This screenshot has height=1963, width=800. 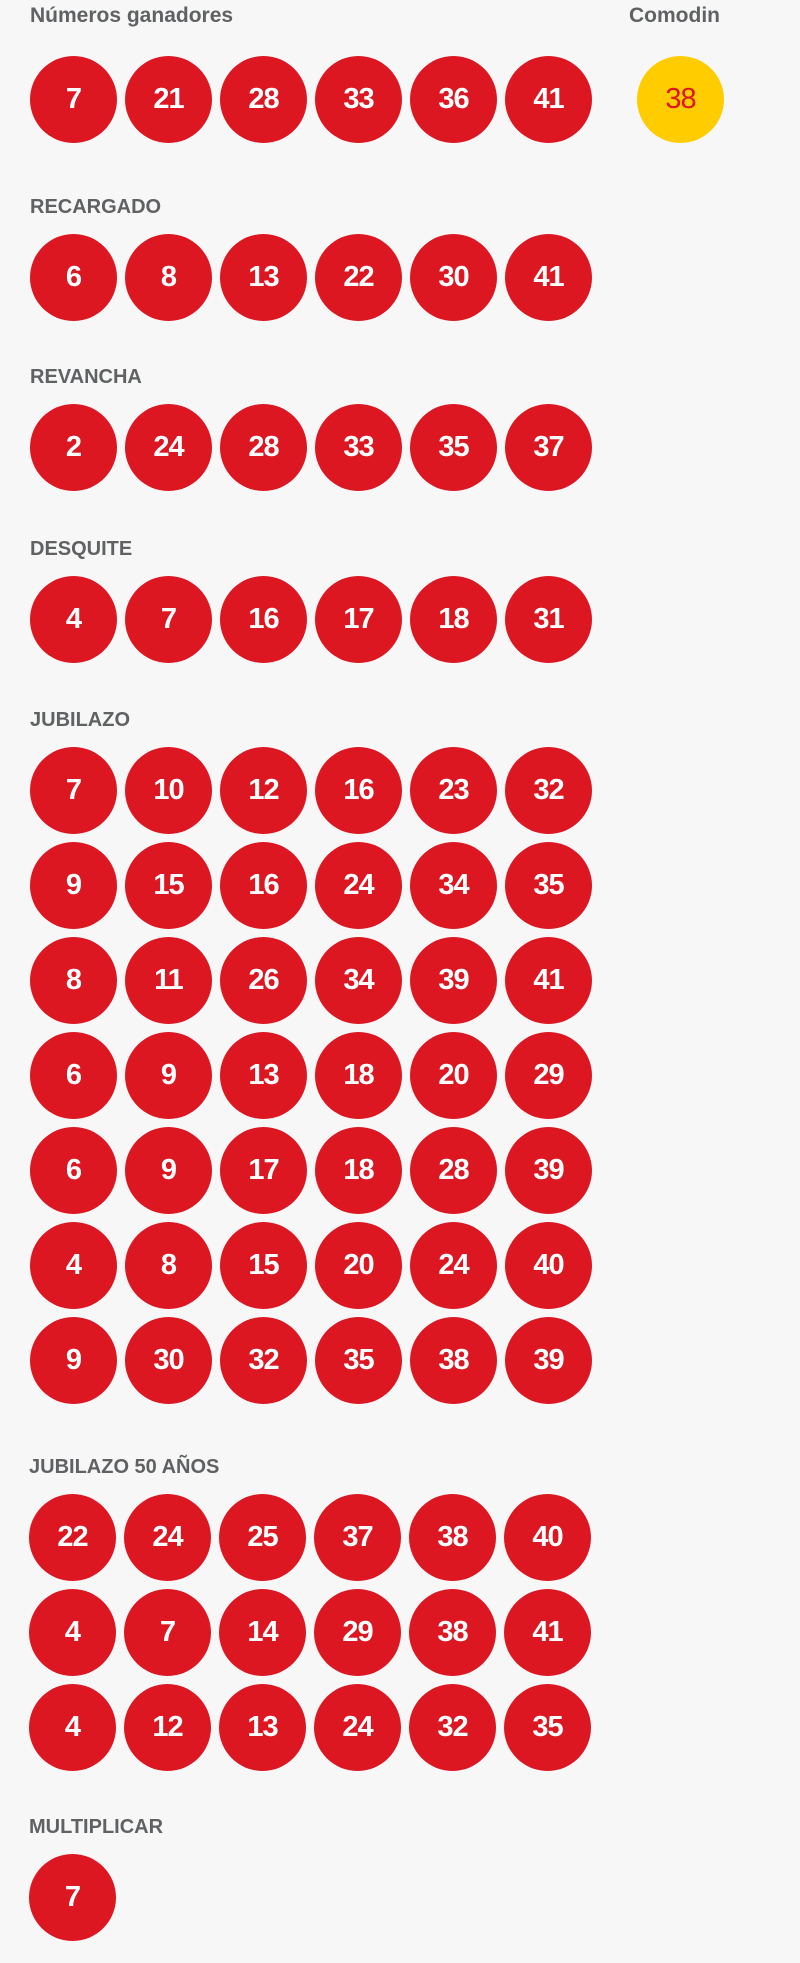 I want to click on ball-rows: 6 8 13 22 30 41, so click(x=311, y=277).